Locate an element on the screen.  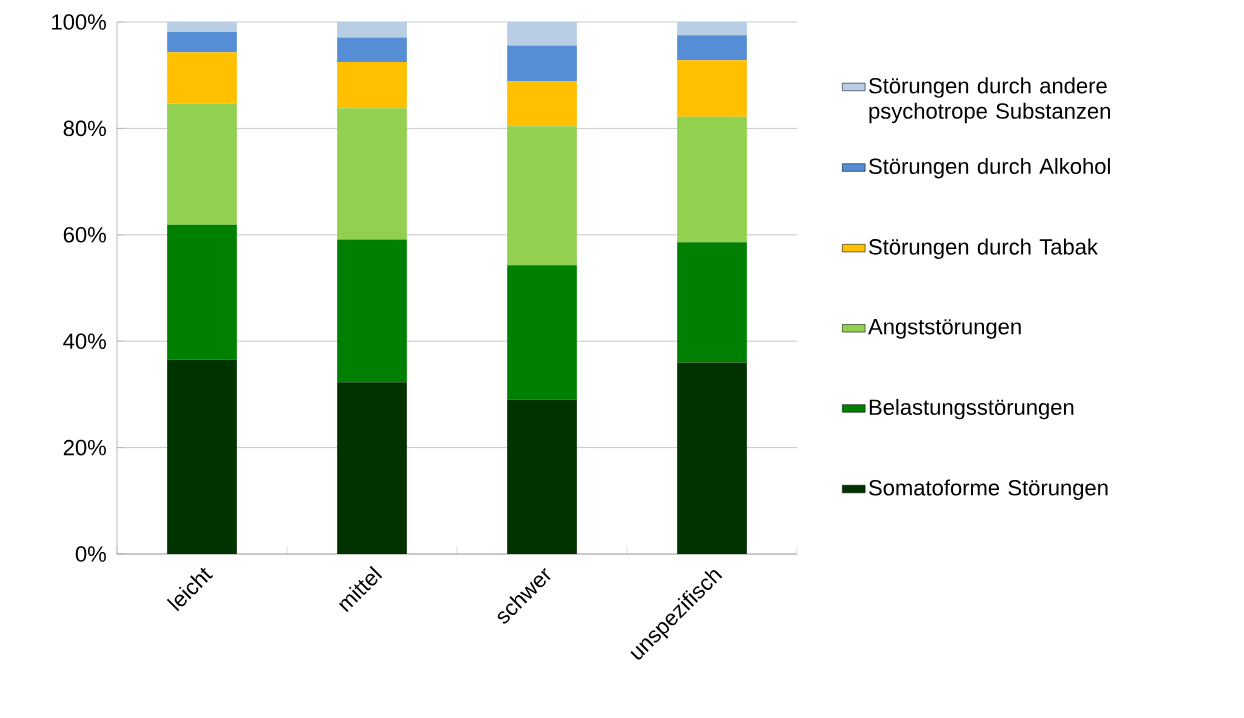
y-tick-label: 20% is located at coordinates (84, 447).